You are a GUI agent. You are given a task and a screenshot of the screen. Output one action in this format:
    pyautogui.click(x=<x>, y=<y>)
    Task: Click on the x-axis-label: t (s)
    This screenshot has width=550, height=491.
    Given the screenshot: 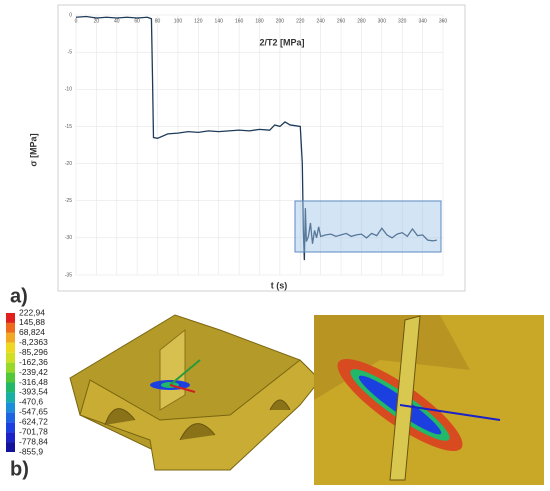 What is the action you would take?
    pyautogui.click(x=279, y=285)
    